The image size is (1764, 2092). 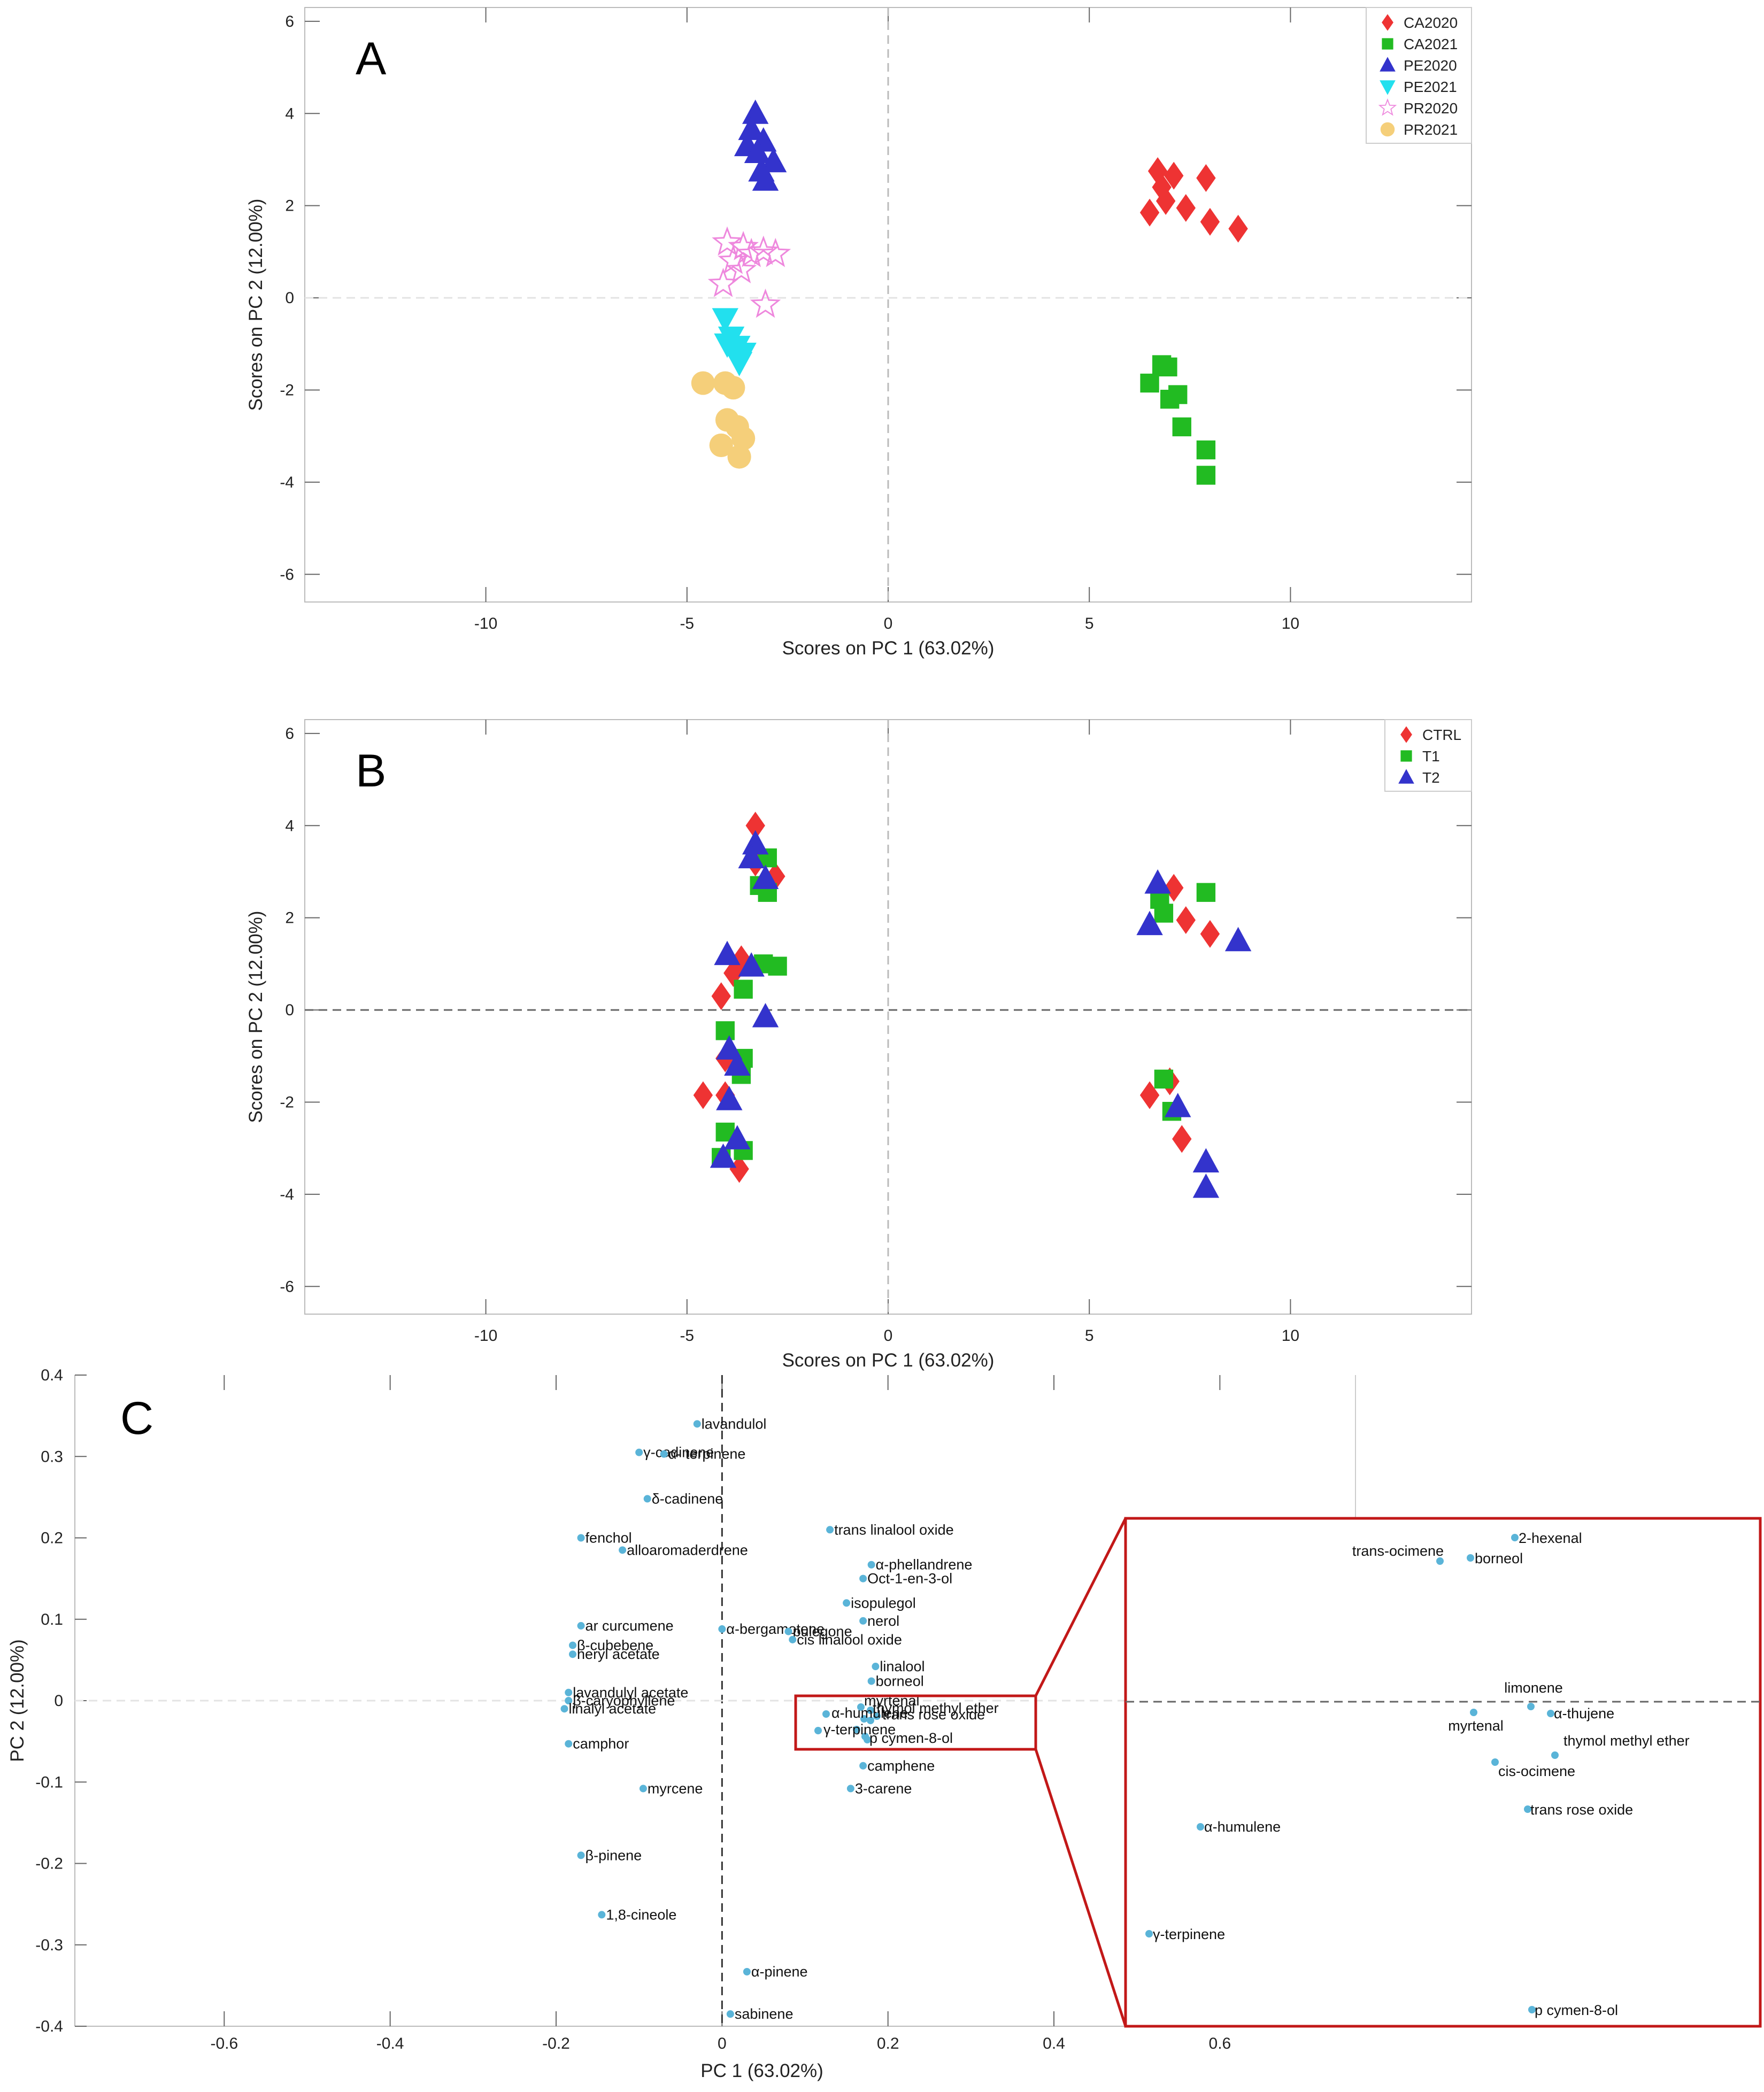 I want to click on legend-label: PE2020, so click(x=1431, y=65).